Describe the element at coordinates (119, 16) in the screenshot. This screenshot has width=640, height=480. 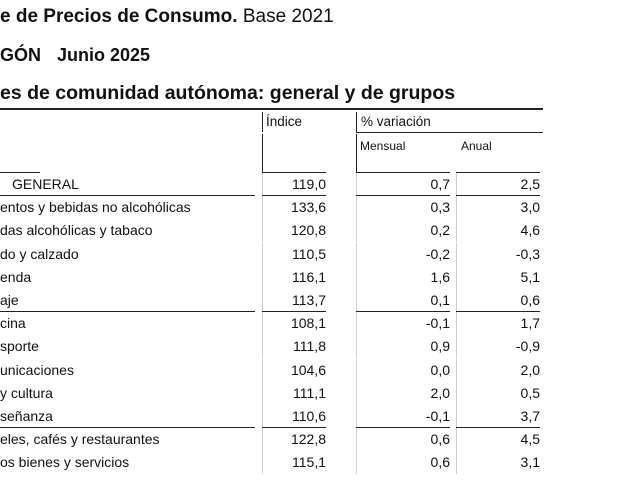
I see `title-bold-text: e de Precios de Consumo.` at that location.